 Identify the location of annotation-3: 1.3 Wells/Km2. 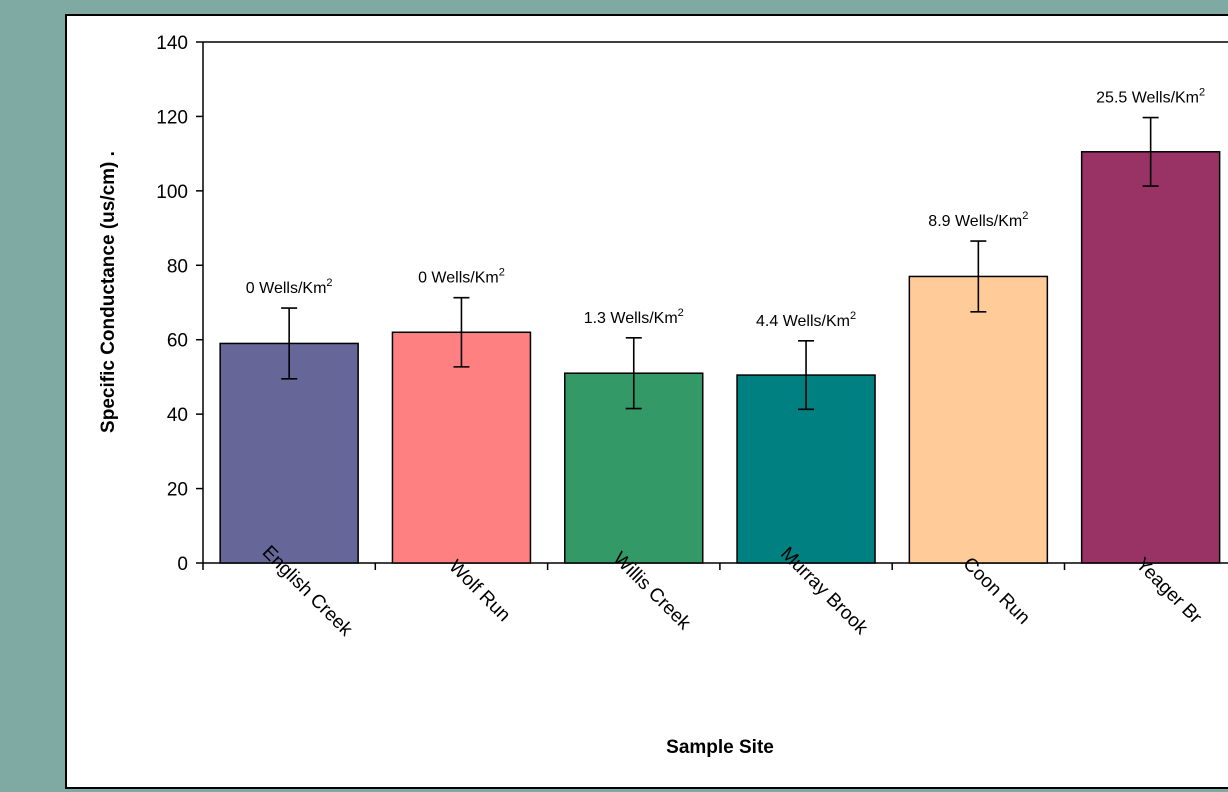
(634, 317).